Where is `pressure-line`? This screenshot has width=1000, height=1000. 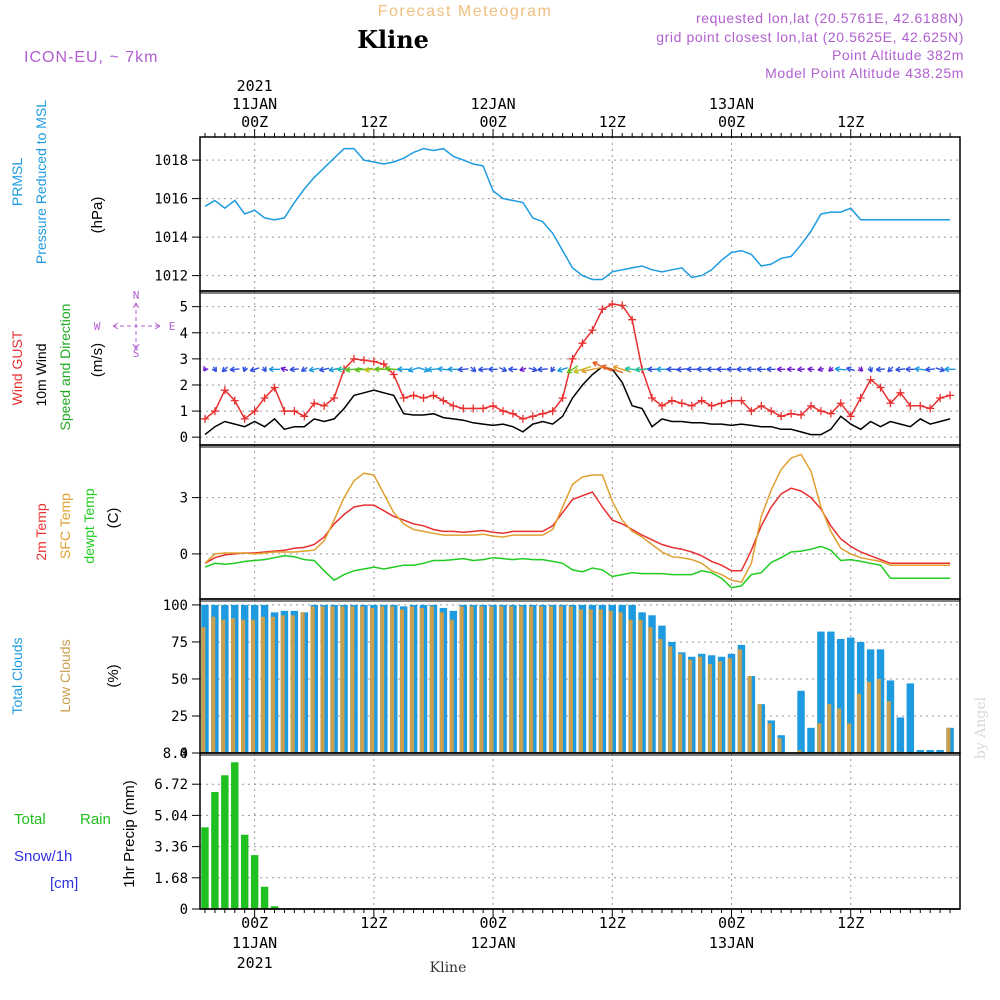 pressure-line is located at coordinates (577, 214).